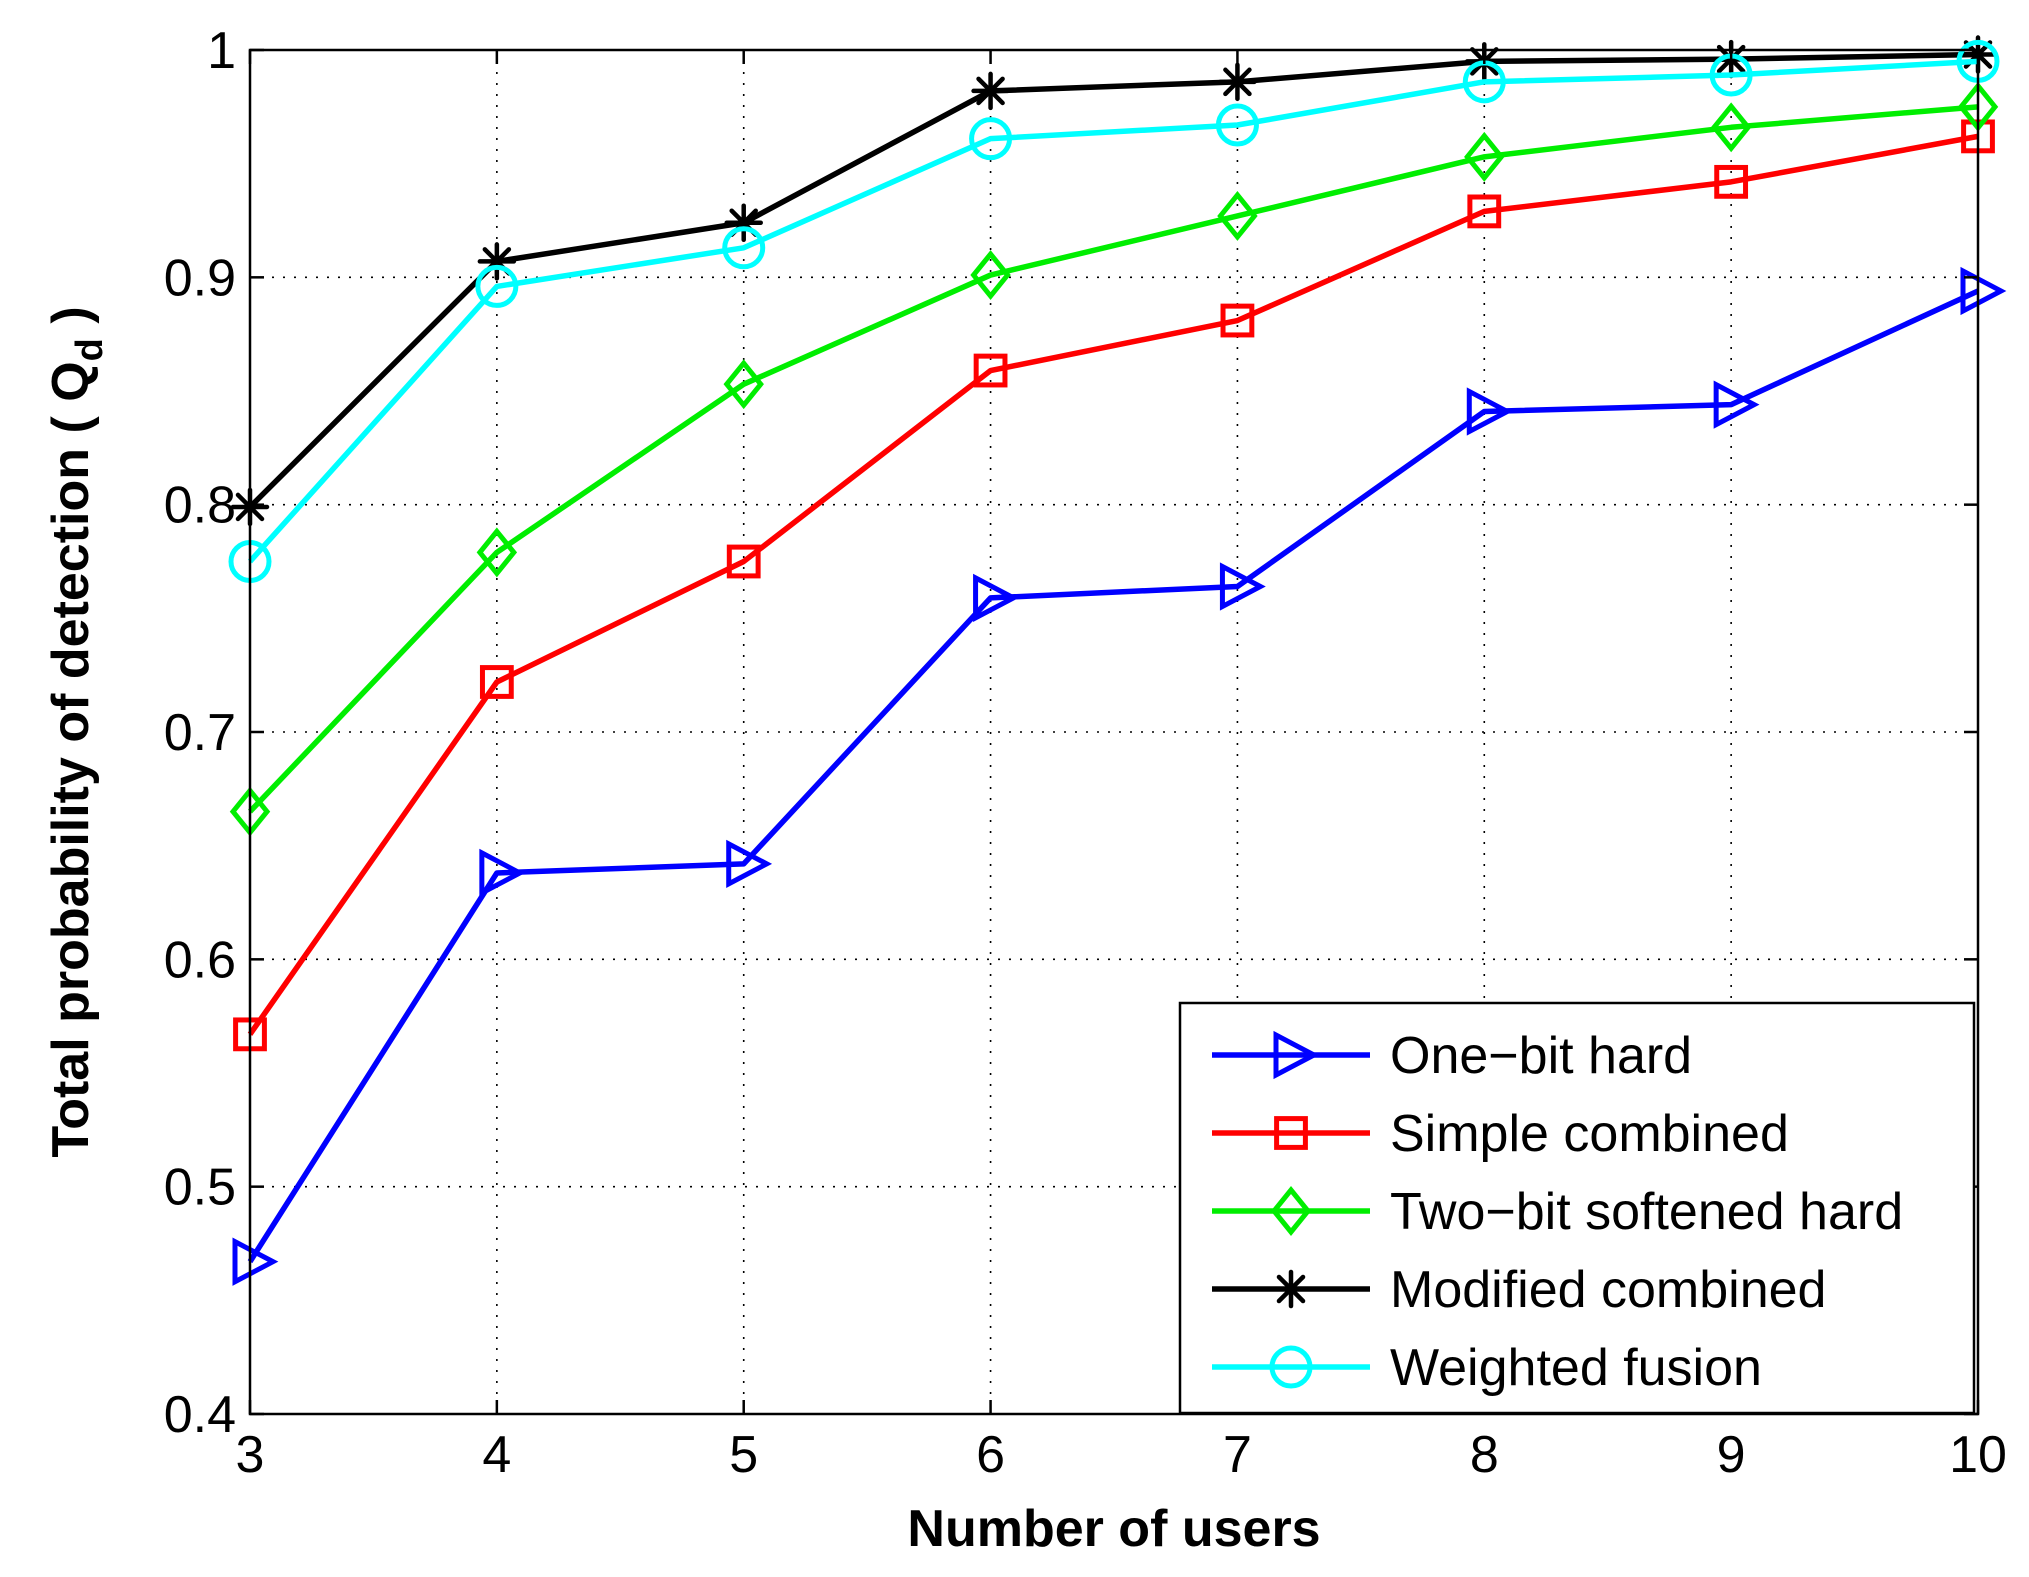 Image resolution: width=2029 pixels, height=1577 pixels. What do you see at coordinates (200, 1415) in the screenshot?
I see `y-tick-label: 0.4` at bounding box center [200, 1415].